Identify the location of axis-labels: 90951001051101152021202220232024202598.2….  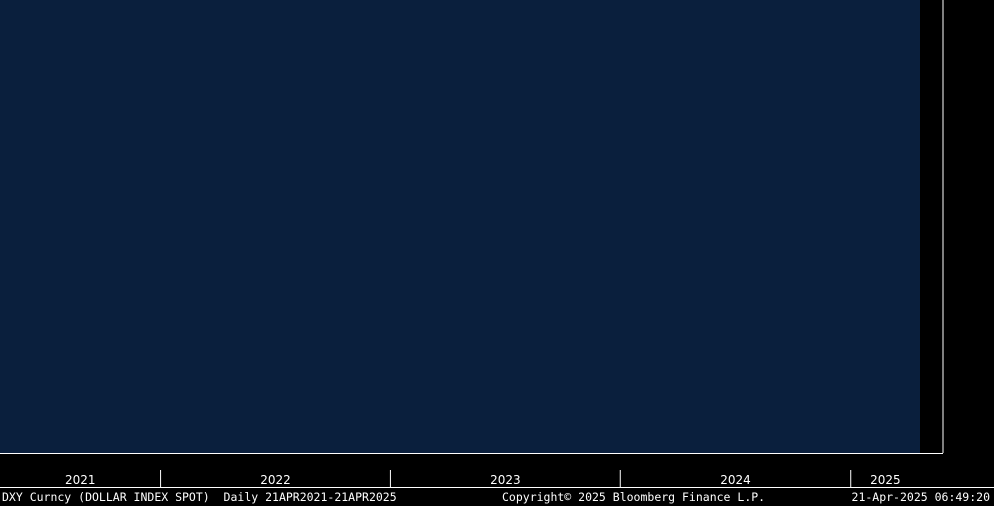
(483, 480).